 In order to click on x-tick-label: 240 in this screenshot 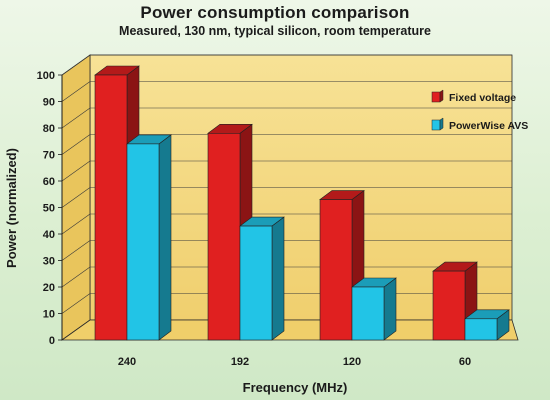, I will do `click(127, 362)`.